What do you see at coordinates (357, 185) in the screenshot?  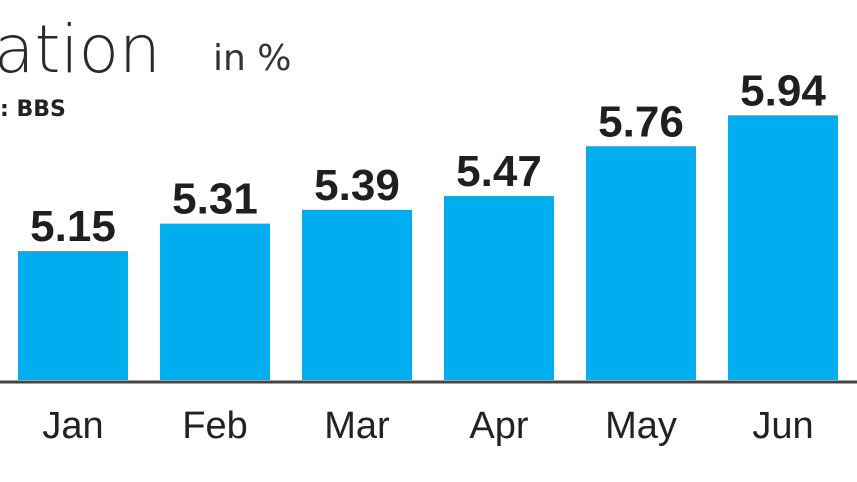 I see `value-label: 5.39` at bounding box center [357, 185].